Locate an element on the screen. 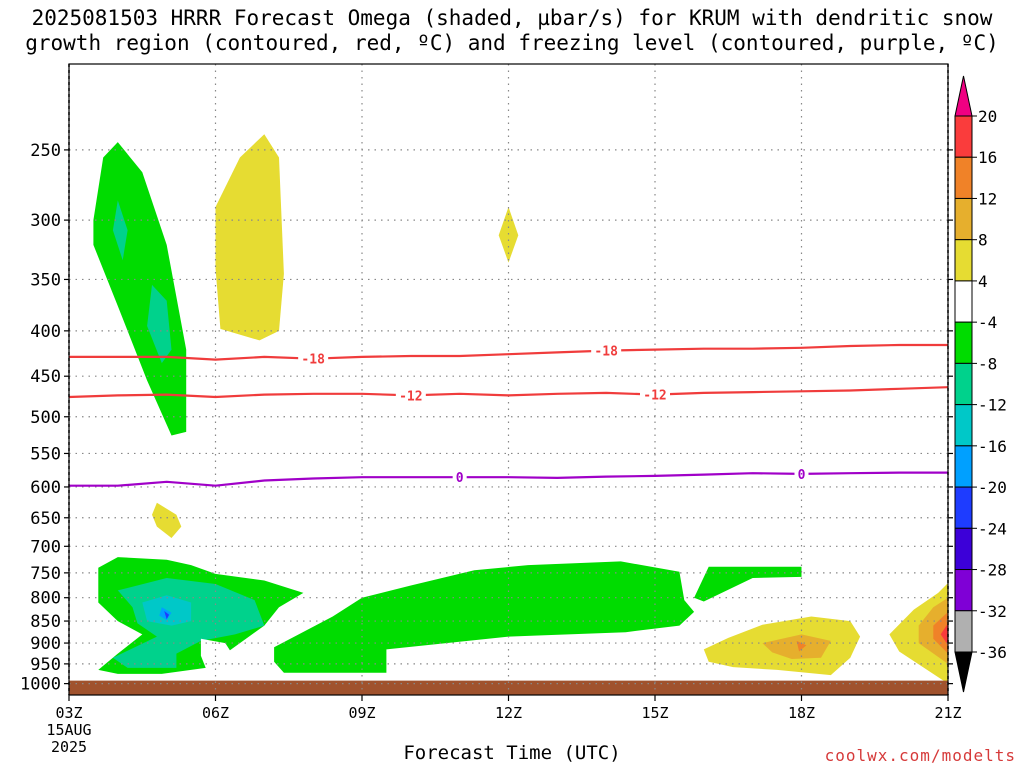  colorbar-label: -32 is located at coordinates (992, 611).